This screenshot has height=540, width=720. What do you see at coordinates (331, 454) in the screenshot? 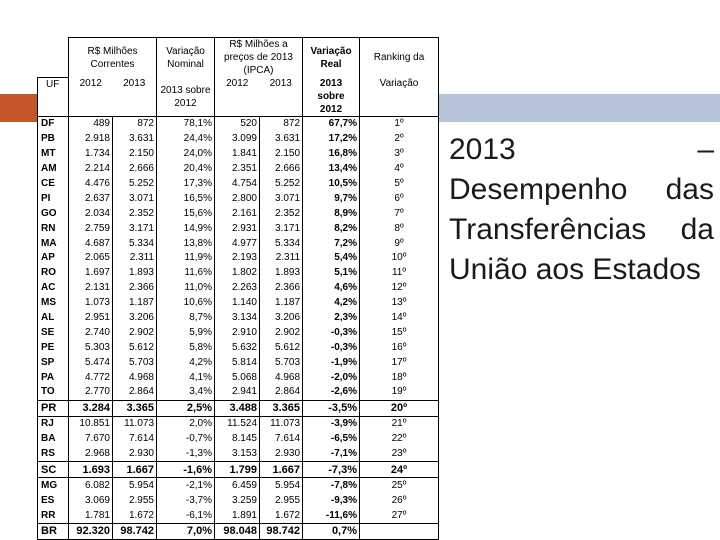
I see `cell-real-variation: -7,1%` at bounding box center [331, 454].